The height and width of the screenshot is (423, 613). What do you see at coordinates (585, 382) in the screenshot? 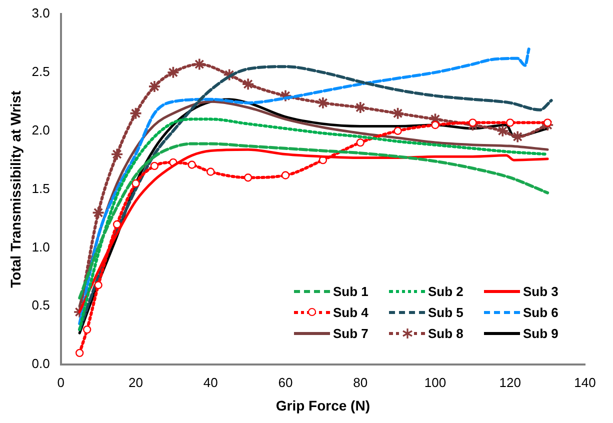
I see `x-tick-label: 140` at bounding box center [585, 382].